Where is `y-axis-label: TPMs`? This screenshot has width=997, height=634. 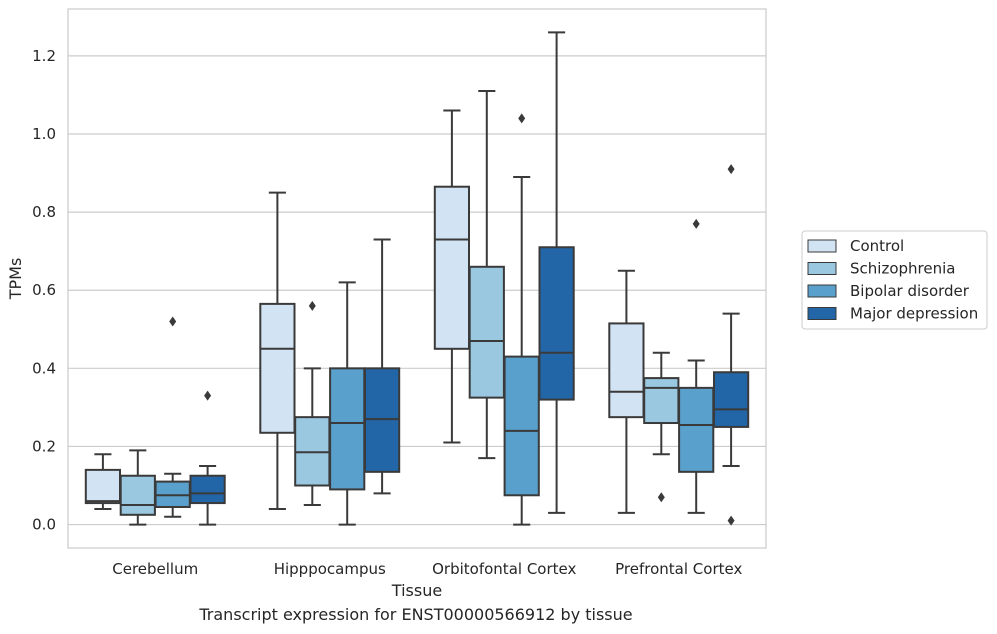
y-axis-label: TPMs is located at coordinates (15, 279).